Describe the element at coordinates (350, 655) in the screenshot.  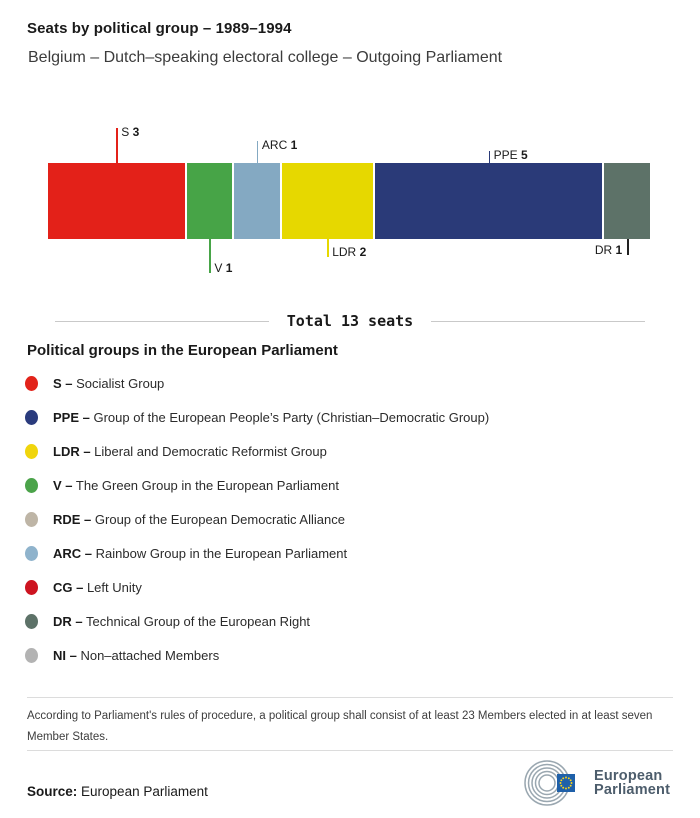
I see `legend-item-ni: NI – Non–attached Members` at that location.